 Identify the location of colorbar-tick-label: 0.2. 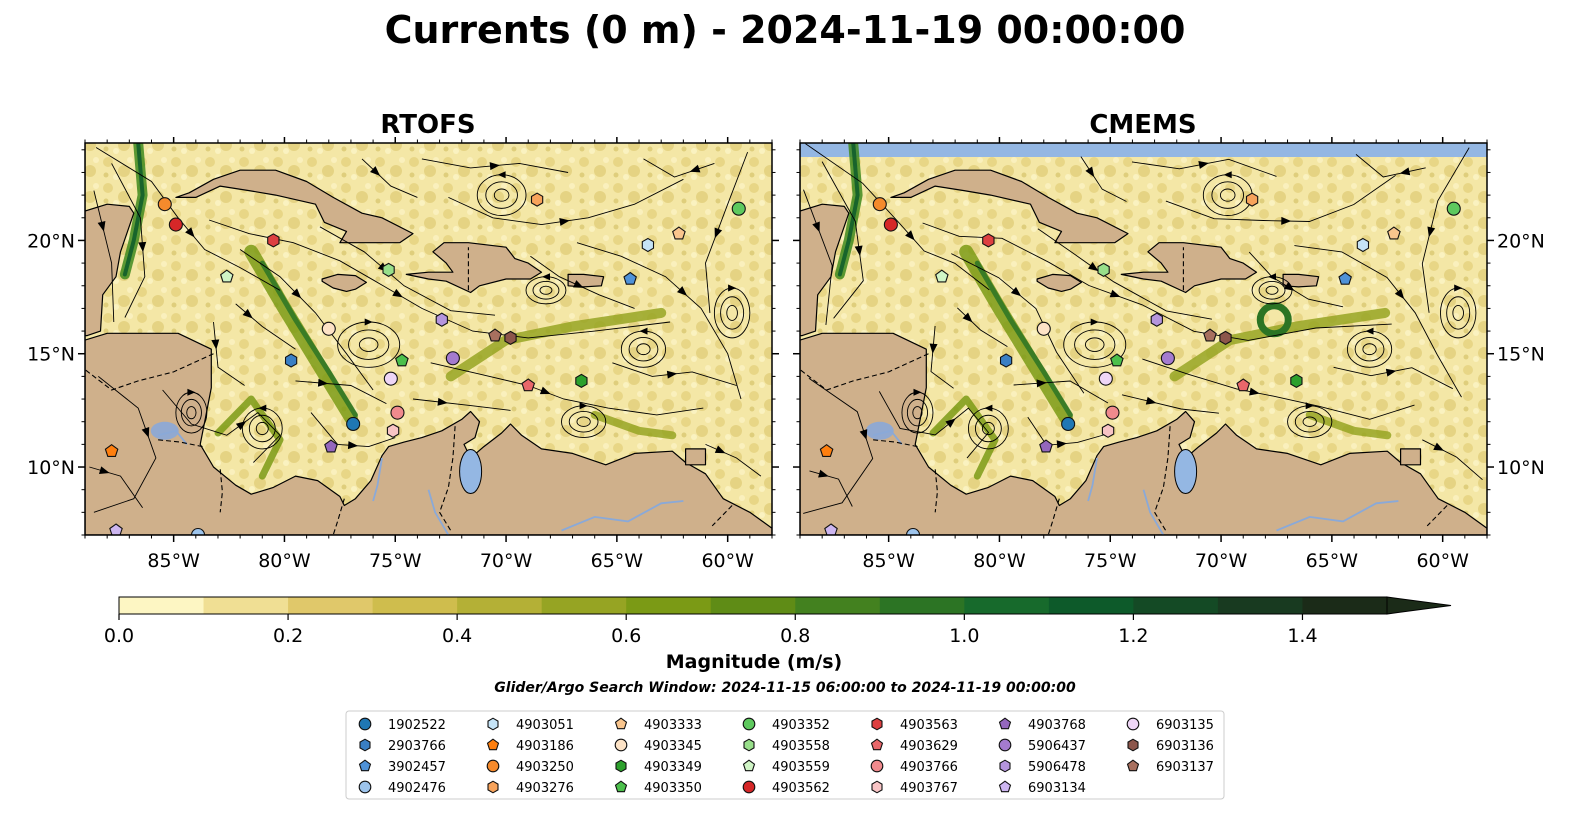
(288, 636).